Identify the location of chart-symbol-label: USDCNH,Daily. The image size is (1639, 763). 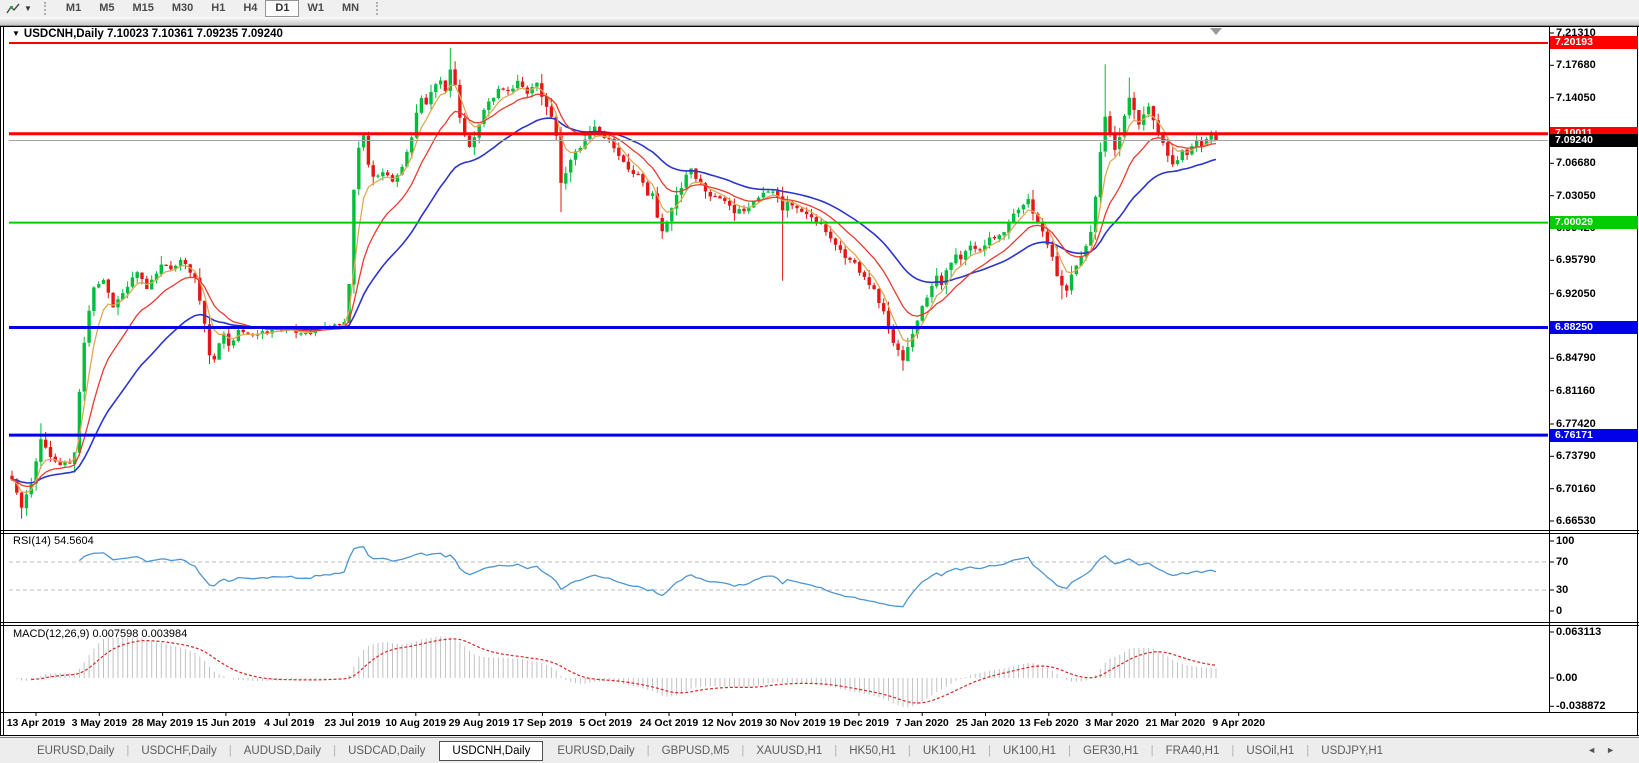
(63, 34).